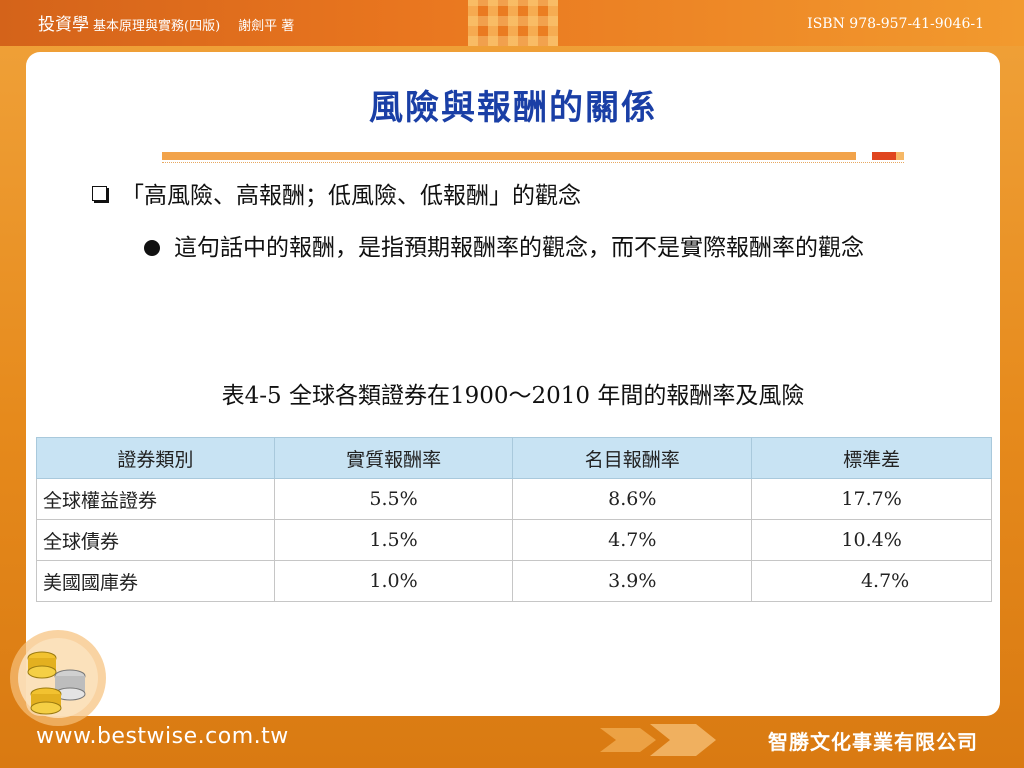 The height and width of the screenshot is (768, 1024). I want to click on table-row: 全球權益證券 5.5% 8.6% 17.7%, so click(514, 499).